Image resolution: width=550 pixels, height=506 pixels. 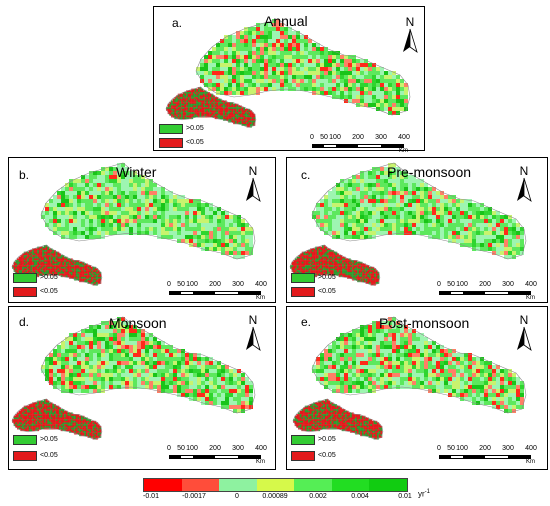 I want to click on colorbar-tick-label: 0, so click(x=237, y=496).